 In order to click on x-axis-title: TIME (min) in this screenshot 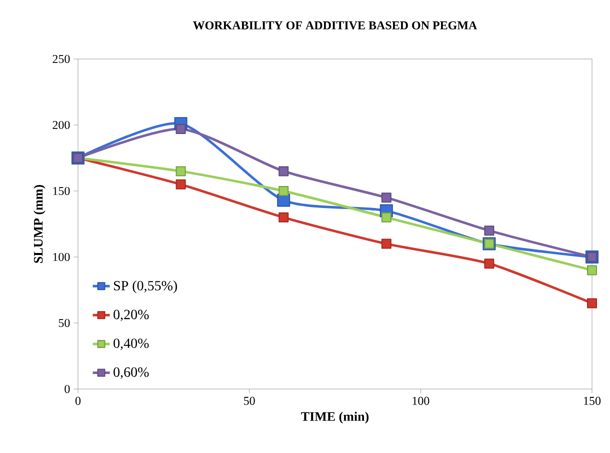, I will do `click(335, 418)`.